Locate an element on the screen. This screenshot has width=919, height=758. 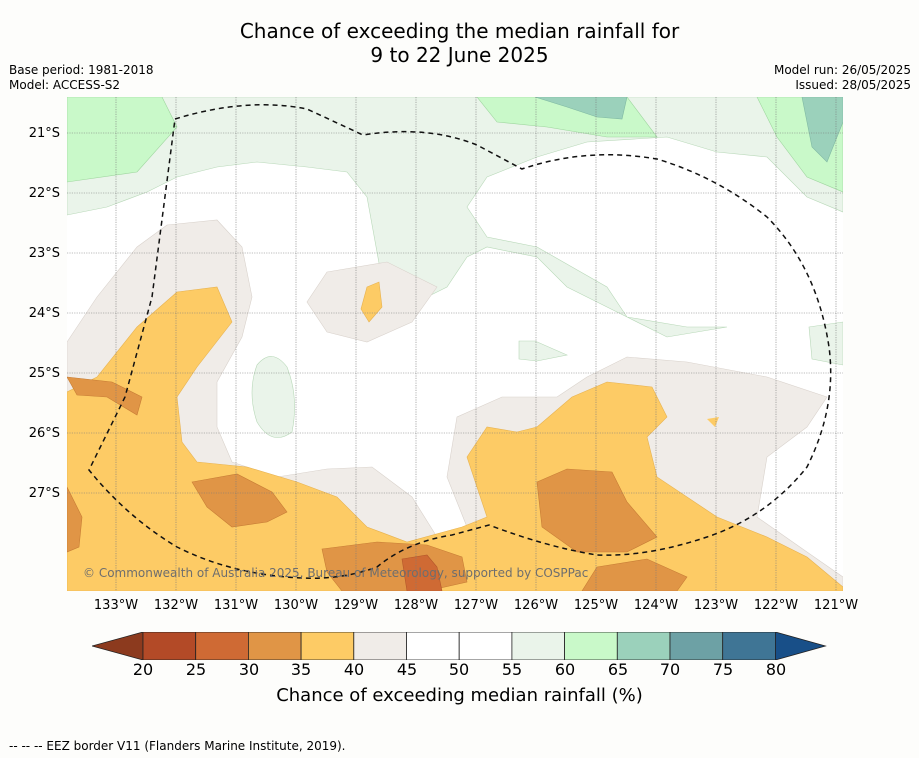
base-period: Base period: 1981-2018 is located at coordinates (81, 70).